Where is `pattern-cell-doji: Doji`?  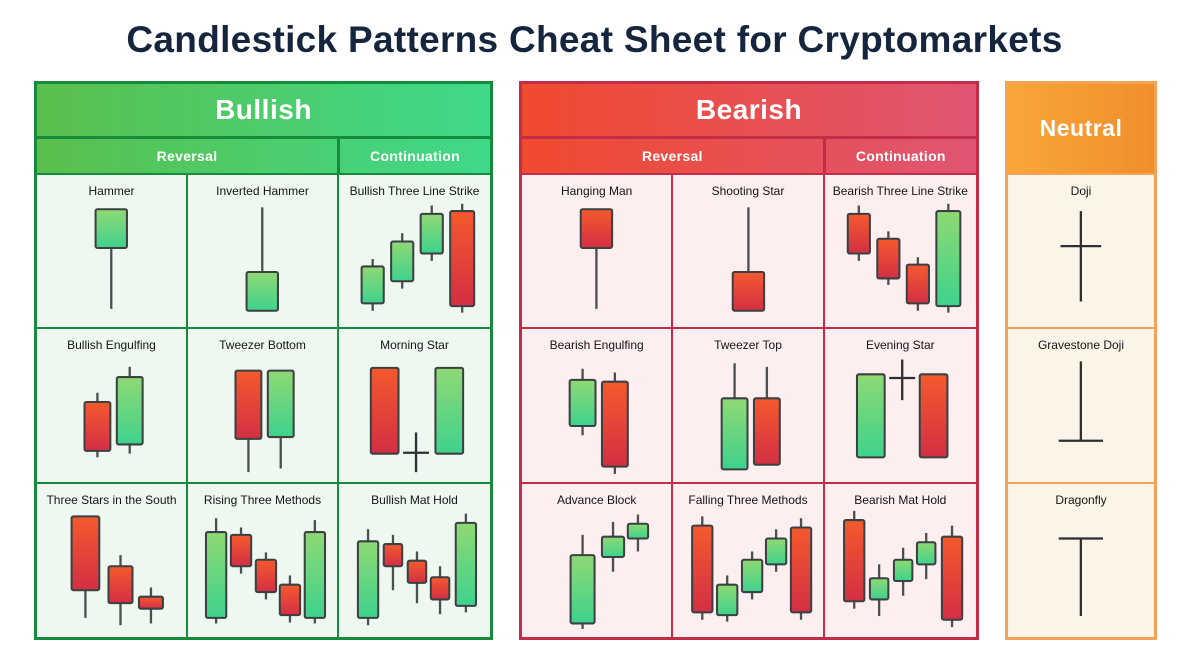
pattern-cell-doji: Doji is located at coordinates (1081, 250).